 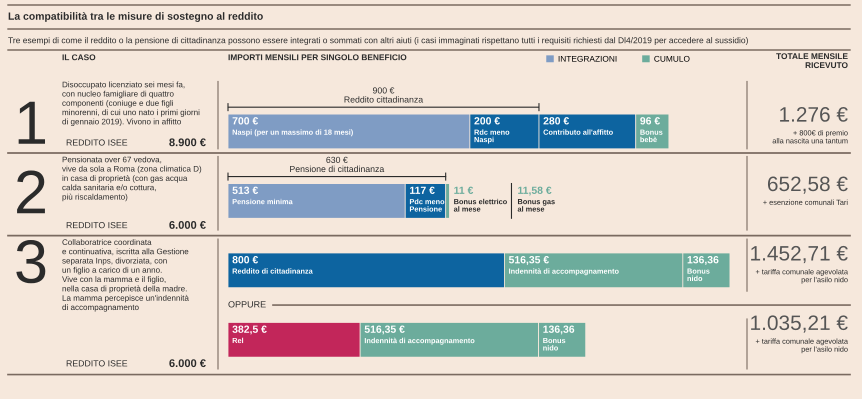 What do you see at coordinates (812, 60) in the screenshot?
I see `text: TOTALE MENSILE RICEVUTO` at bounding box center [812, 60].